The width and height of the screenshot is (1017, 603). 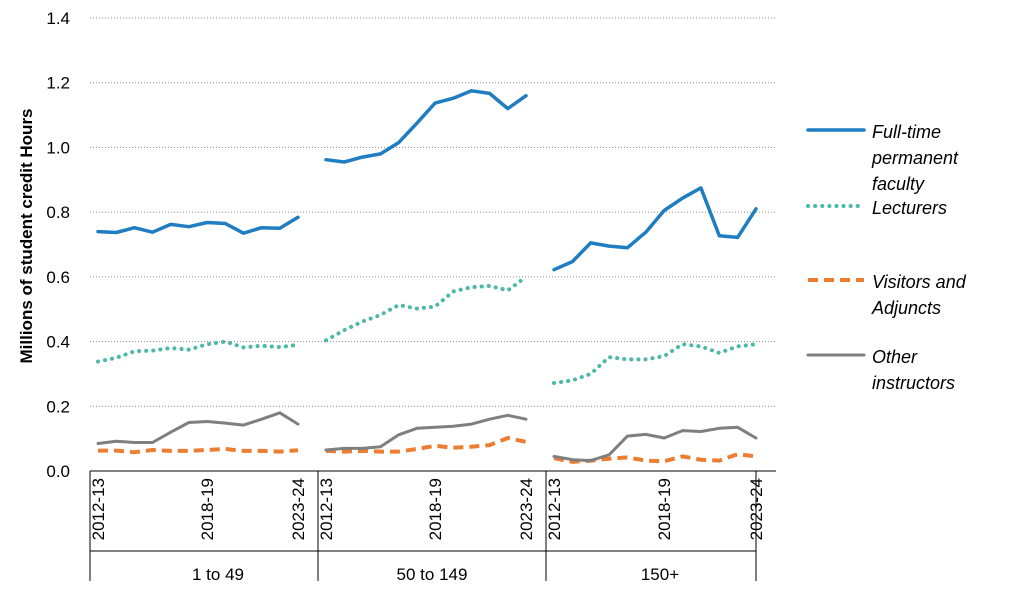 I want to click on y-axis-title: Millions of student credit Hours, so click(x=26, y=235).